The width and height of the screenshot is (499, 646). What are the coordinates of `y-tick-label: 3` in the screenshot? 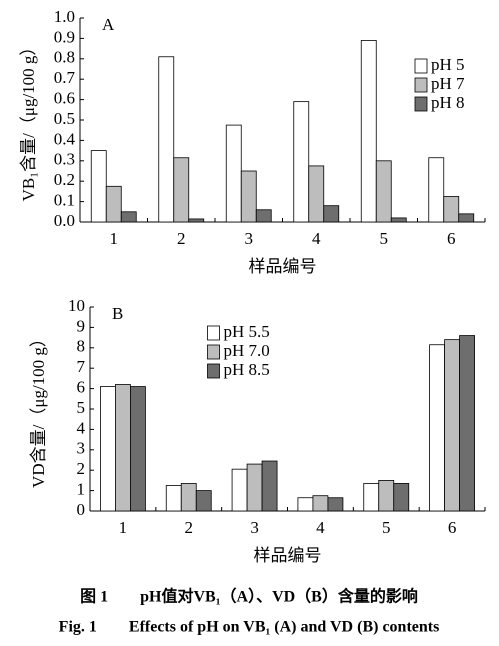 It's located at (81, 448).